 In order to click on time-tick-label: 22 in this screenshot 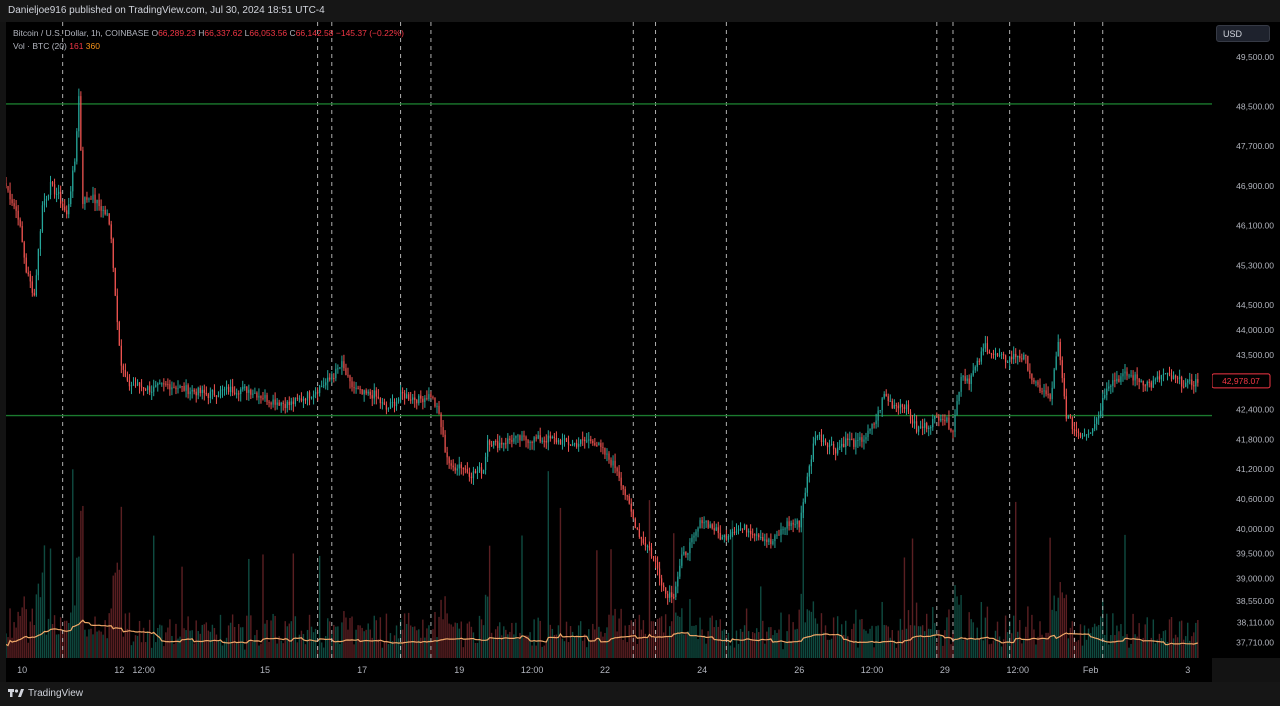, I will do `click(605, 670)`.